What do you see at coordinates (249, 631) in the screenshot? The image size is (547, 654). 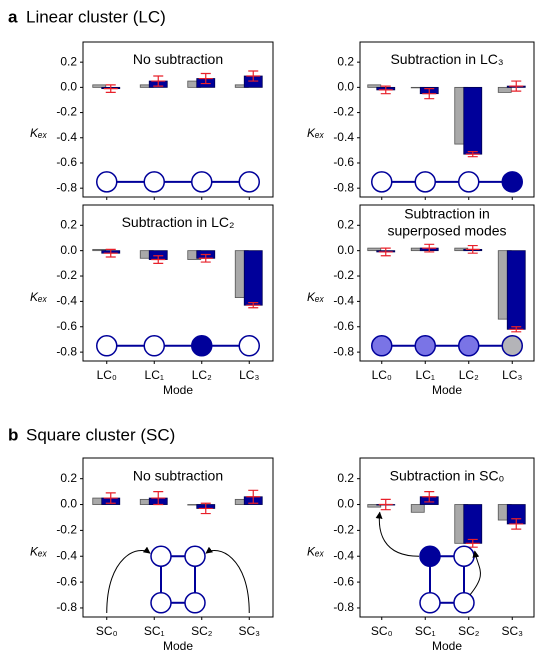 I see `x-tick-label: SC₃` at bounding box center [249, 631].